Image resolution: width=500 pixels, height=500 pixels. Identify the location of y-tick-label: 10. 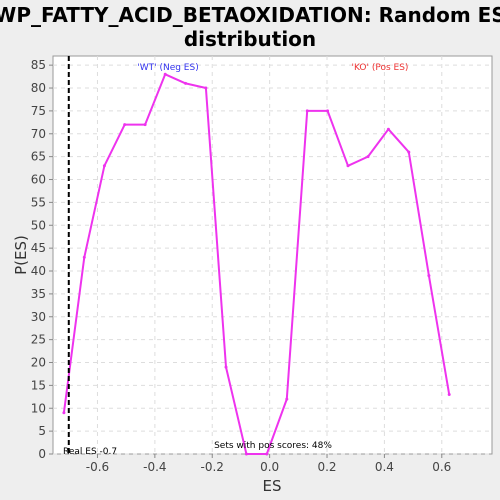
(38, 408).